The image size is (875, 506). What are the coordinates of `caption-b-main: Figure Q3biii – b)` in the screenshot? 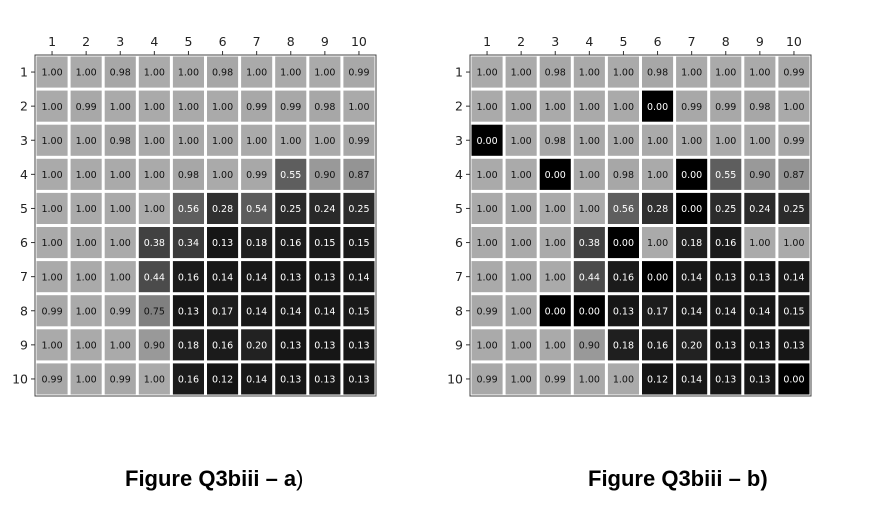 It's located at (678, 478).